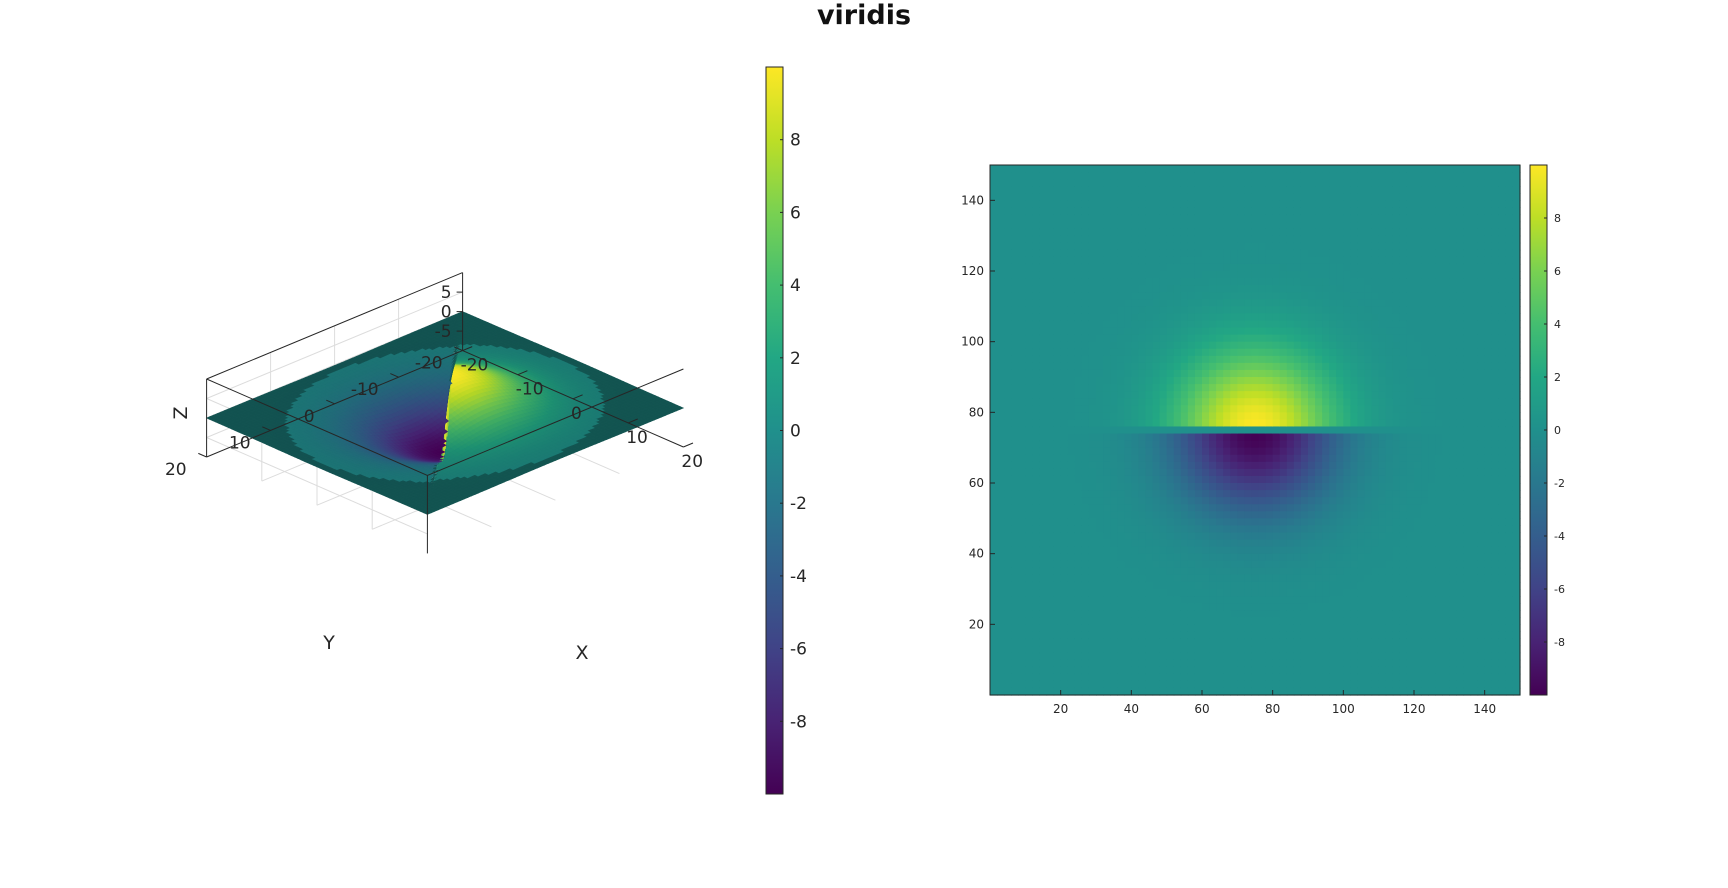 Image resolution: width=1728 pixels, height=888 pixels. What do you see at coordinates (864, 15) in the screenshot?
I see `figure-title: viridis` at bounding box center [864, 15].